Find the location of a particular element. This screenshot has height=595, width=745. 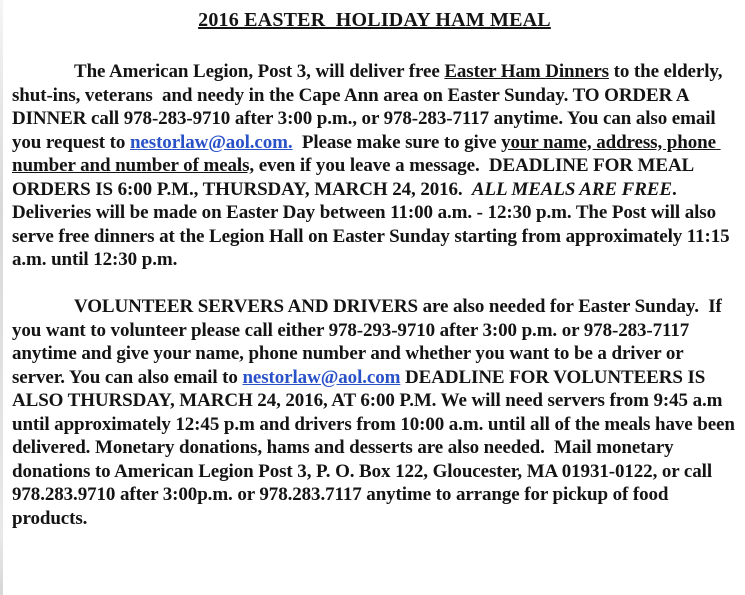

text-segment: Easter Ham Dinners is located at coordinates (526, 71).